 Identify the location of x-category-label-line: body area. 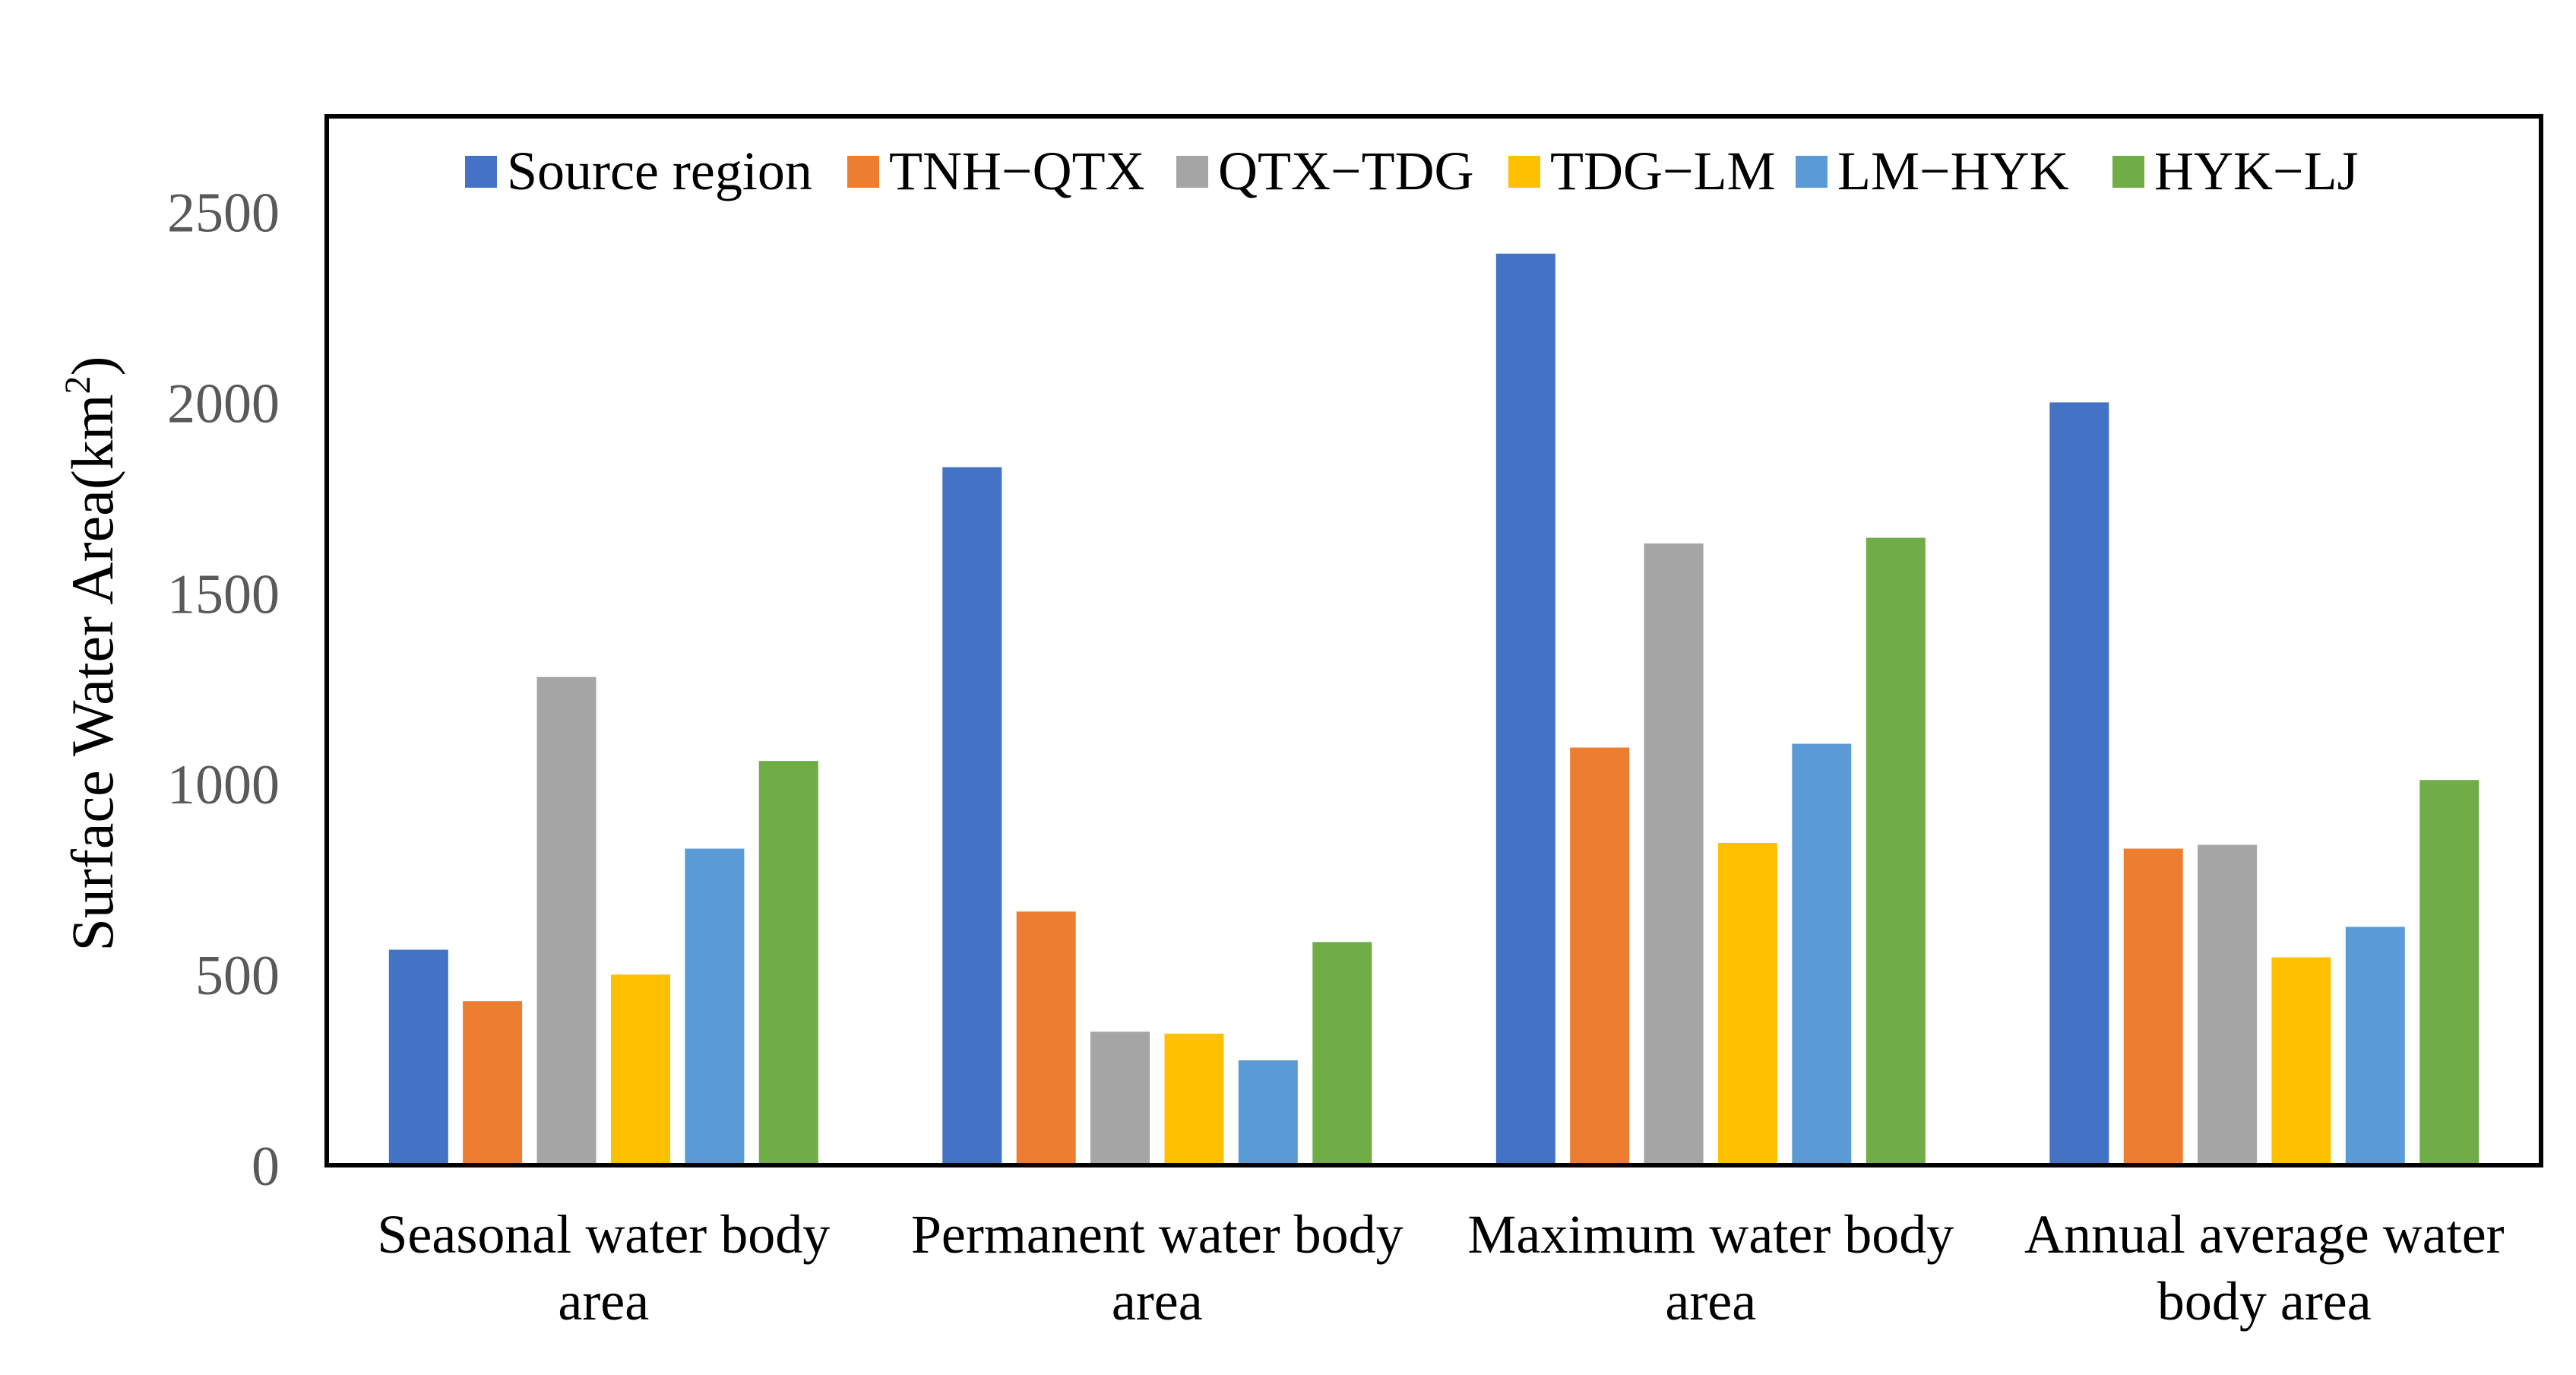
(2264, 1301).